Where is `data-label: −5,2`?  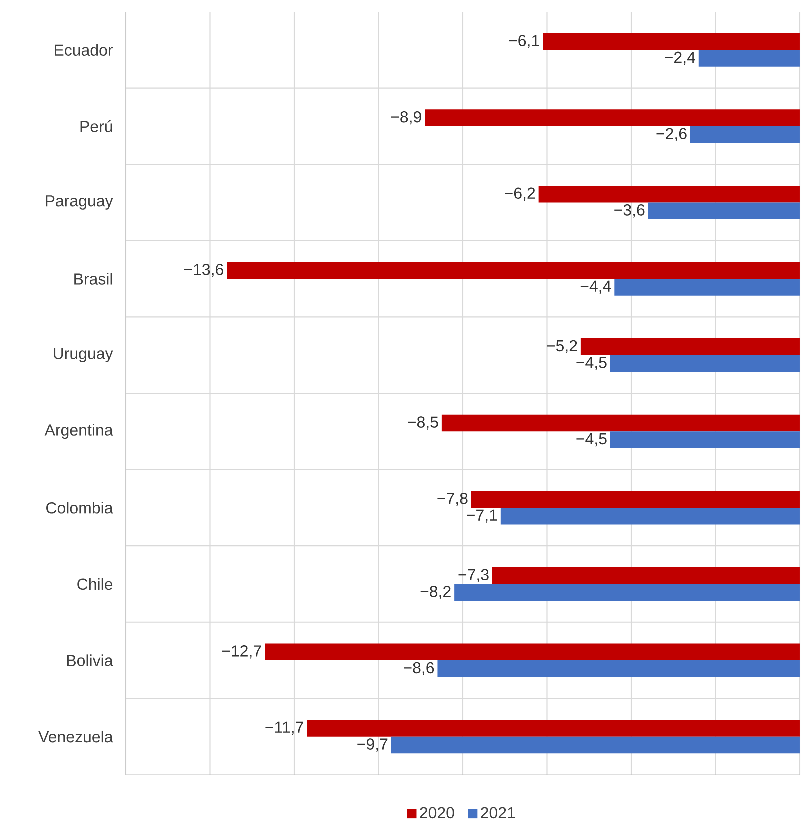 data-label: −5,2 is located at coordinates (562, 347).